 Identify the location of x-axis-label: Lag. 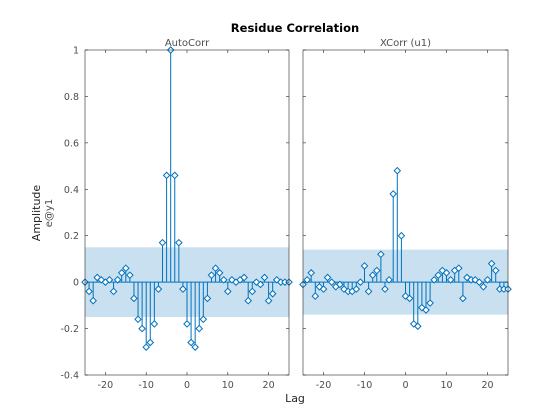
(295, 398).